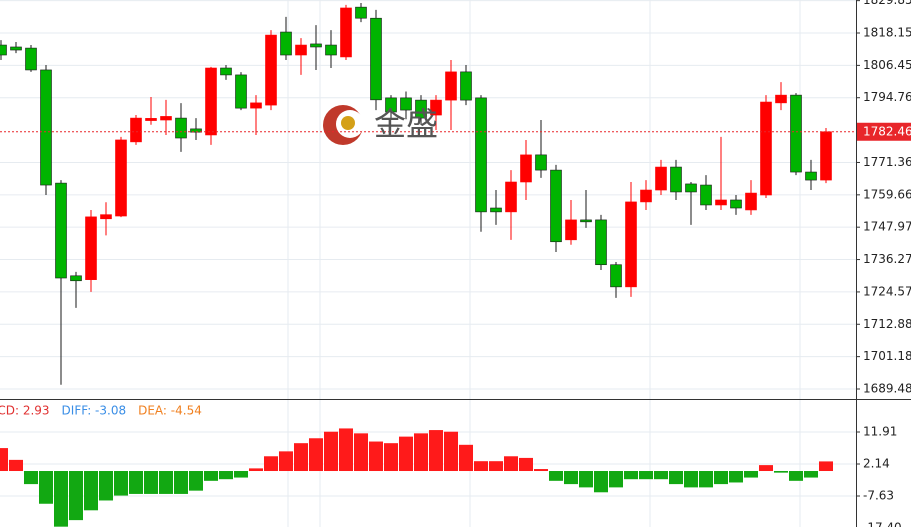 This screenshot has height=527, width=911. What do you see at coordinates (348, 123) in the screenshot?
I see `logo-dot` at bounding box center [348, 123].